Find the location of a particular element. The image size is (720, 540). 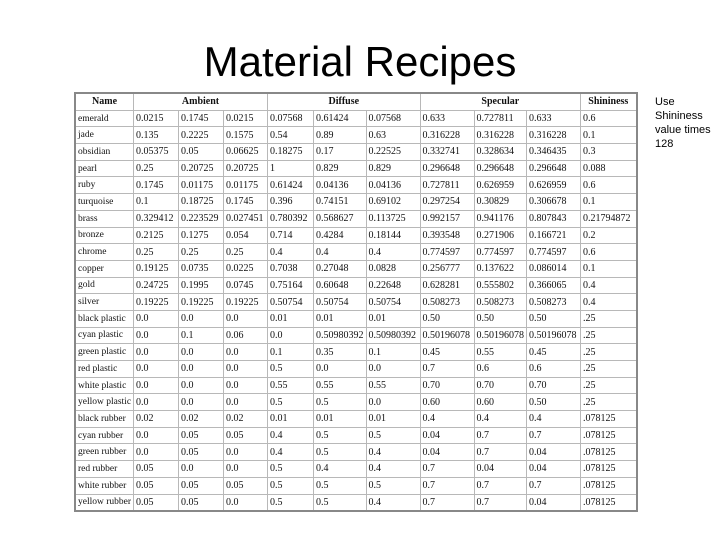

value-cell: 0.113725 is located at coordinates (393, 218).